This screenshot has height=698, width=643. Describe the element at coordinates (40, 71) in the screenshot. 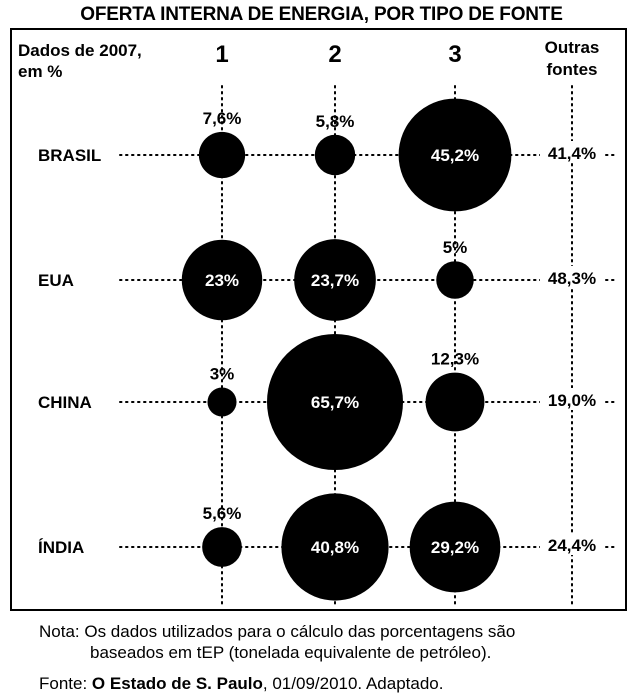

I see `units-label-line2: em %` at that location.